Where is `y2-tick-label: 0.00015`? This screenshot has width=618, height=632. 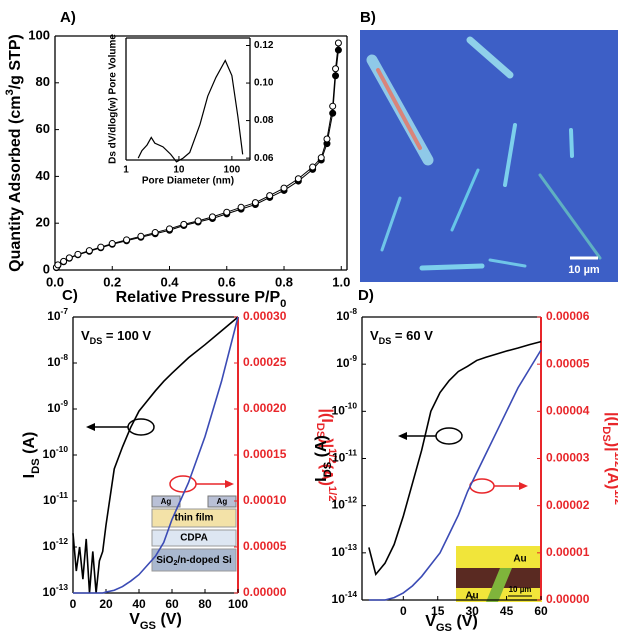
y2-tick-label: 0.00015 is located at coordinates (265, 454).